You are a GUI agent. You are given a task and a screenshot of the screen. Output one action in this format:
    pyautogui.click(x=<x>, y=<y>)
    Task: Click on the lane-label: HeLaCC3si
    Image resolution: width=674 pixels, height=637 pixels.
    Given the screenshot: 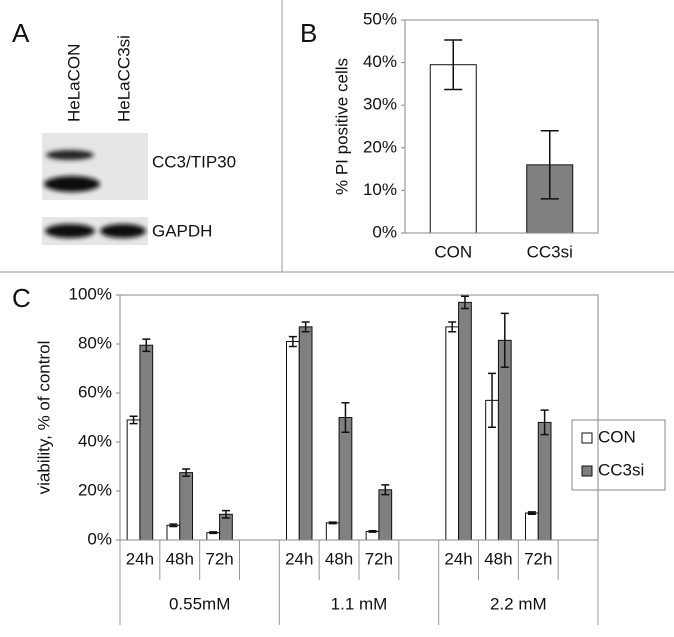 What is the action you would take?
    pyautogui.click(x=123, y=78)
    